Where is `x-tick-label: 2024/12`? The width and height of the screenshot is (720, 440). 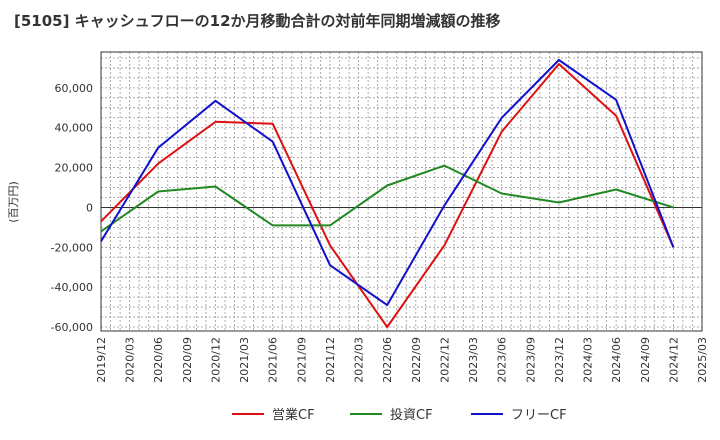 x-tick-label: 2024/12 is located at coordinates (673, 360).